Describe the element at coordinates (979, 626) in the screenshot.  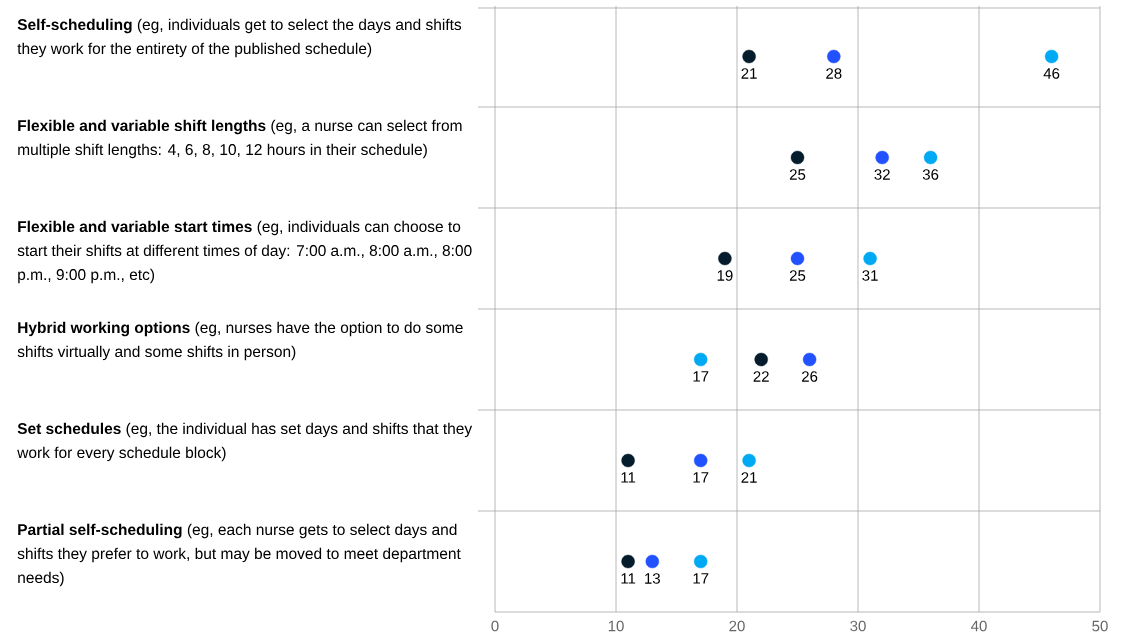
I see `x-tick-label: 40` at that location.